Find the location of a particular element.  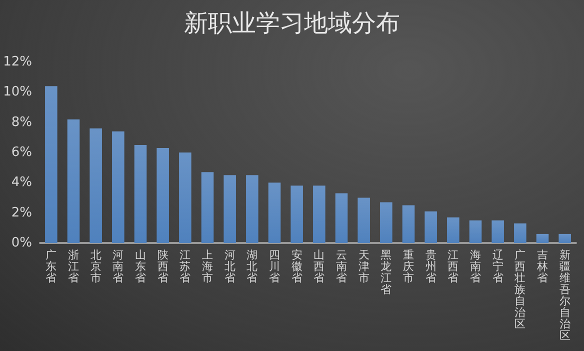

x-tick-label: 云南省 is located at coordinates (341, 266).